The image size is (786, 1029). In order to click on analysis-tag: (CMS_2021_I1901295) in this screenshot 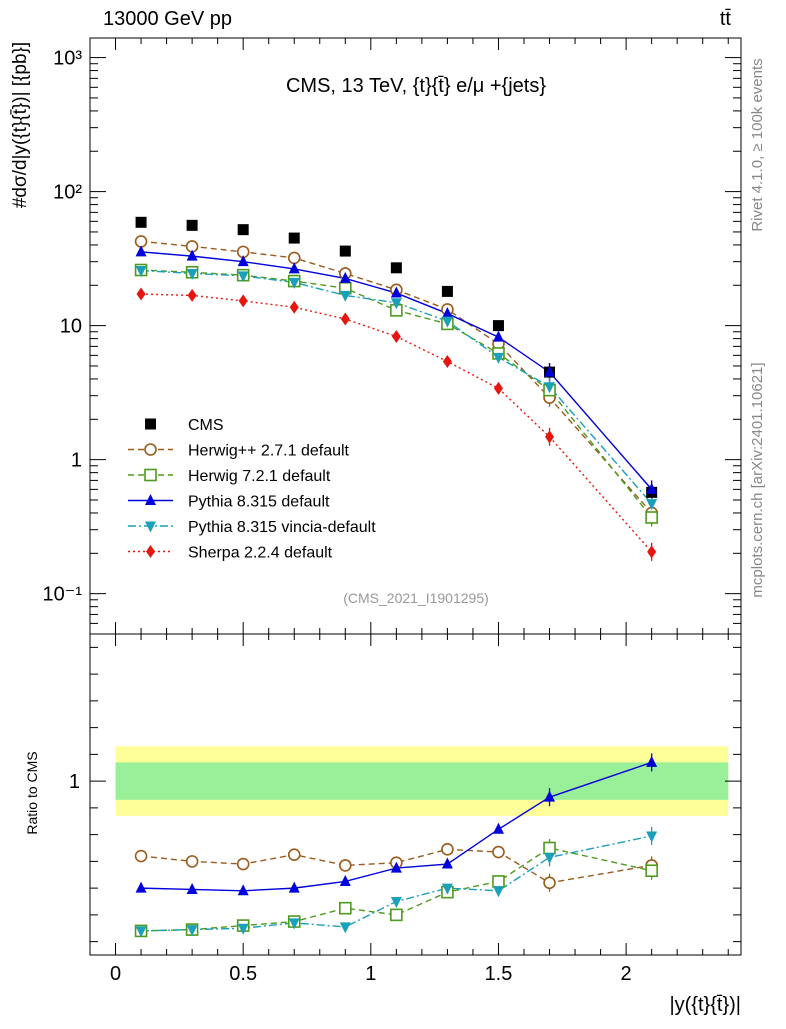, I will do `click(416, 598)`.